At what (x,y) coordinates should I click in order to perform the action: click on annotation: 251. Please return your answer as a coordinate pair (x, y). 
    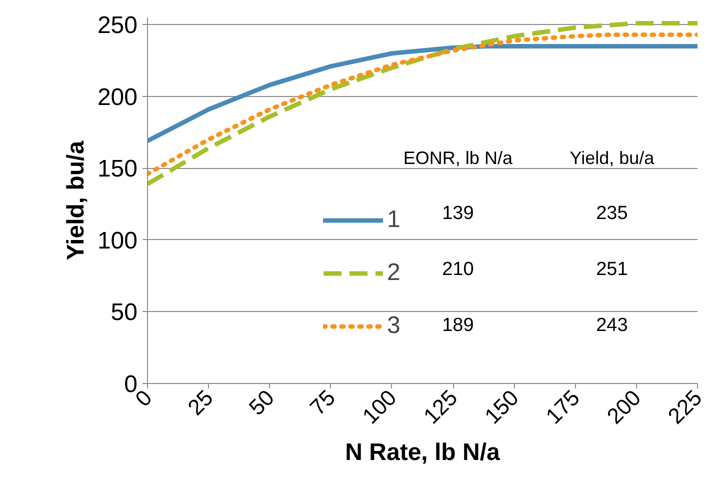
    Looking at the image, I should click on (612, 269).